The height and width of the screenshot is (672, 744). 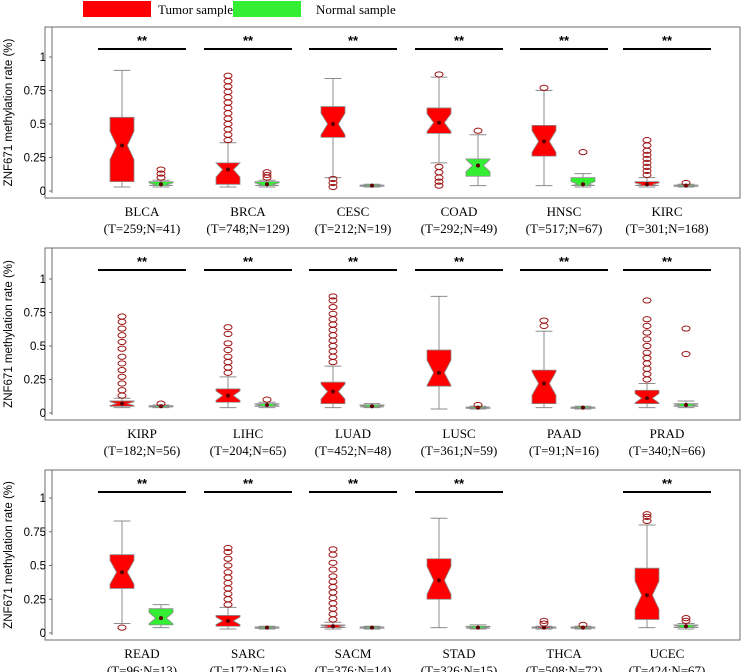 I want to click on category-sample-size: (T=340;N=66), so click(x=667, y=450).